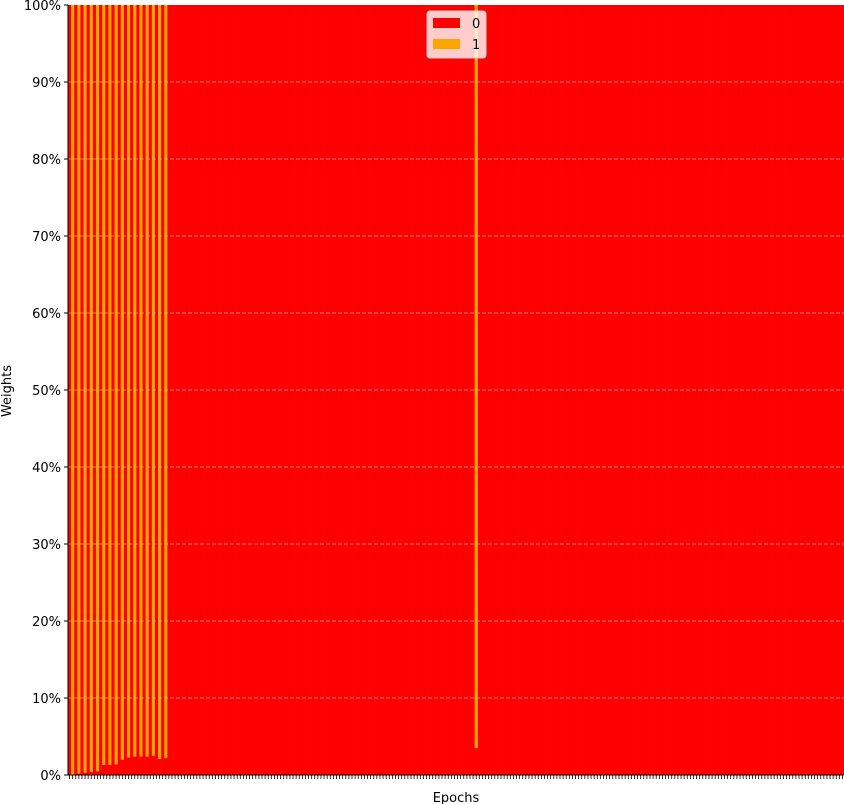 Image resolution: width=844 pixels, height=804 pixels. I want to click on y-tick-label-60: 60%, so click(46, 314).